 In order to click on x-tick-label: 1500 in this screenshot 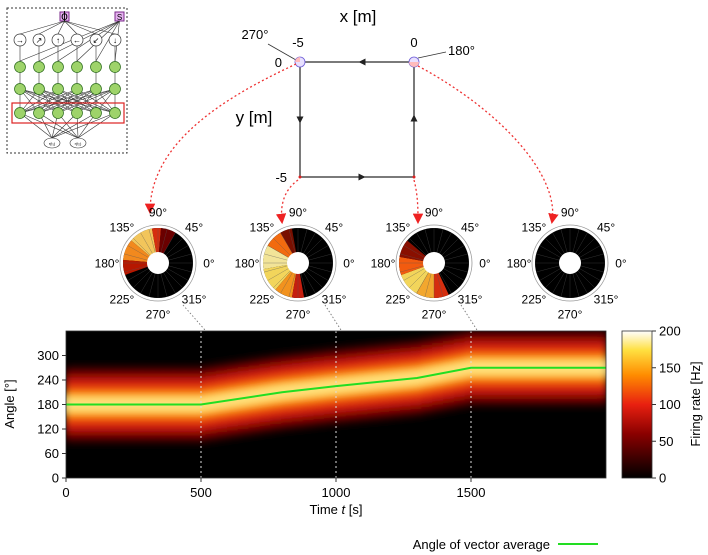, I will do `click(471, 492)`.